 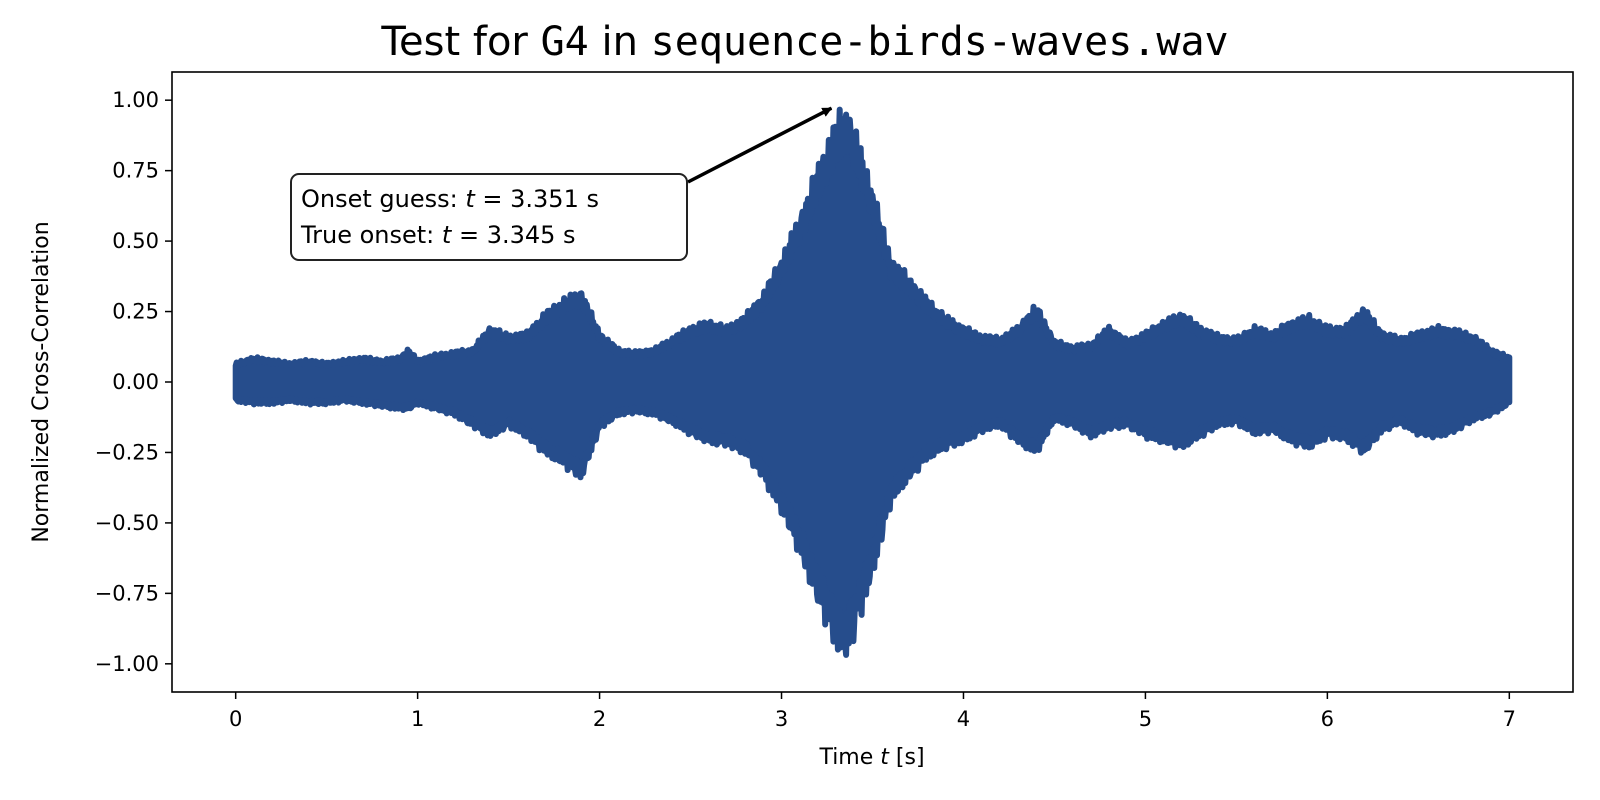 I want to click on y-tick-label: 0.75, so click(x=135, y=171).